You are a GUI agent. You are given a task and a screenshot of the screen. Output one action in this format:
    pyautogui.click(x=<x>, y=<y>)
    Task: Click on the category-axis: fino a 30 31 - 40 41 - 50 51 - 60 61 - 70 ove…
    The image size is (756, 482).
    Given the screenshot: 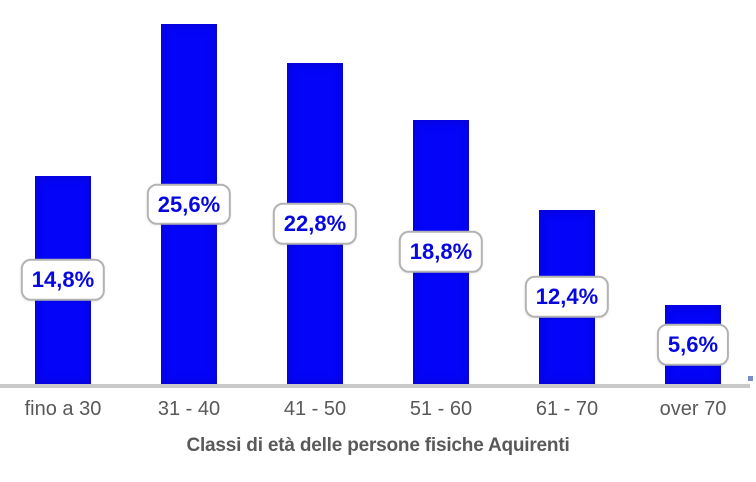 What is the action you would take?
    pyautogui.click(x=378, y=404)
    